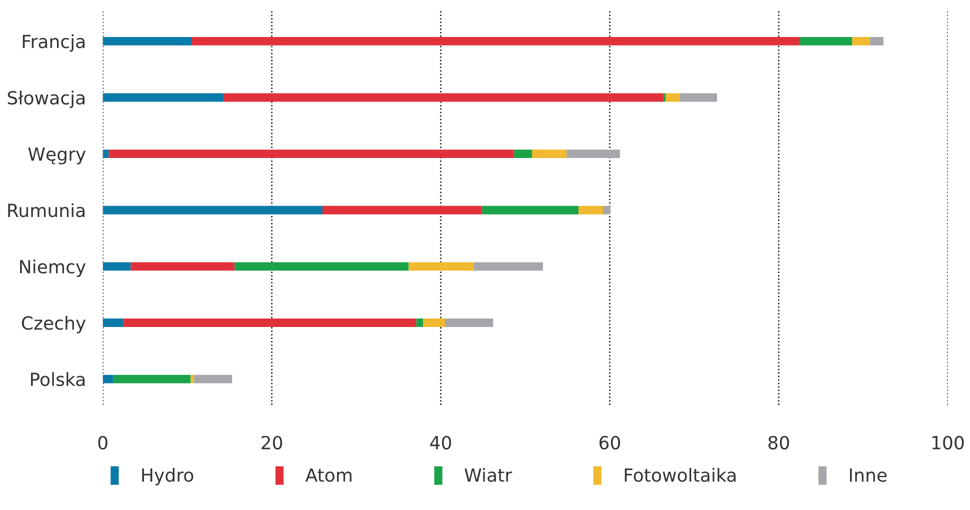 The width and height of the screenshot is (970, 510). What do you see at coordinates (610, 443) in the screenshot?
I see `x-tick-label: 60` at bounding box center [610, 443].